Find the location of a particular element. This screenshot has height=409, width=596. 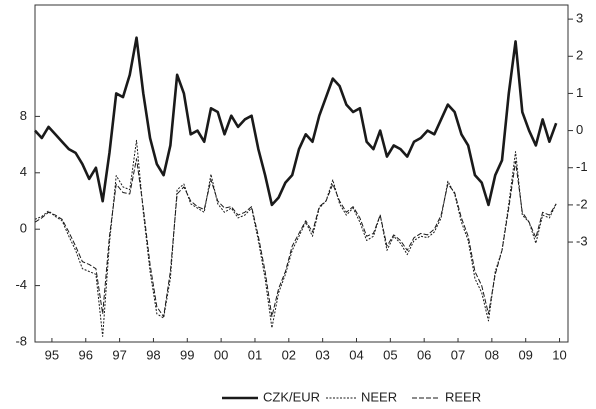

y-tick-label: 4 is located at coordinates (23, 171).